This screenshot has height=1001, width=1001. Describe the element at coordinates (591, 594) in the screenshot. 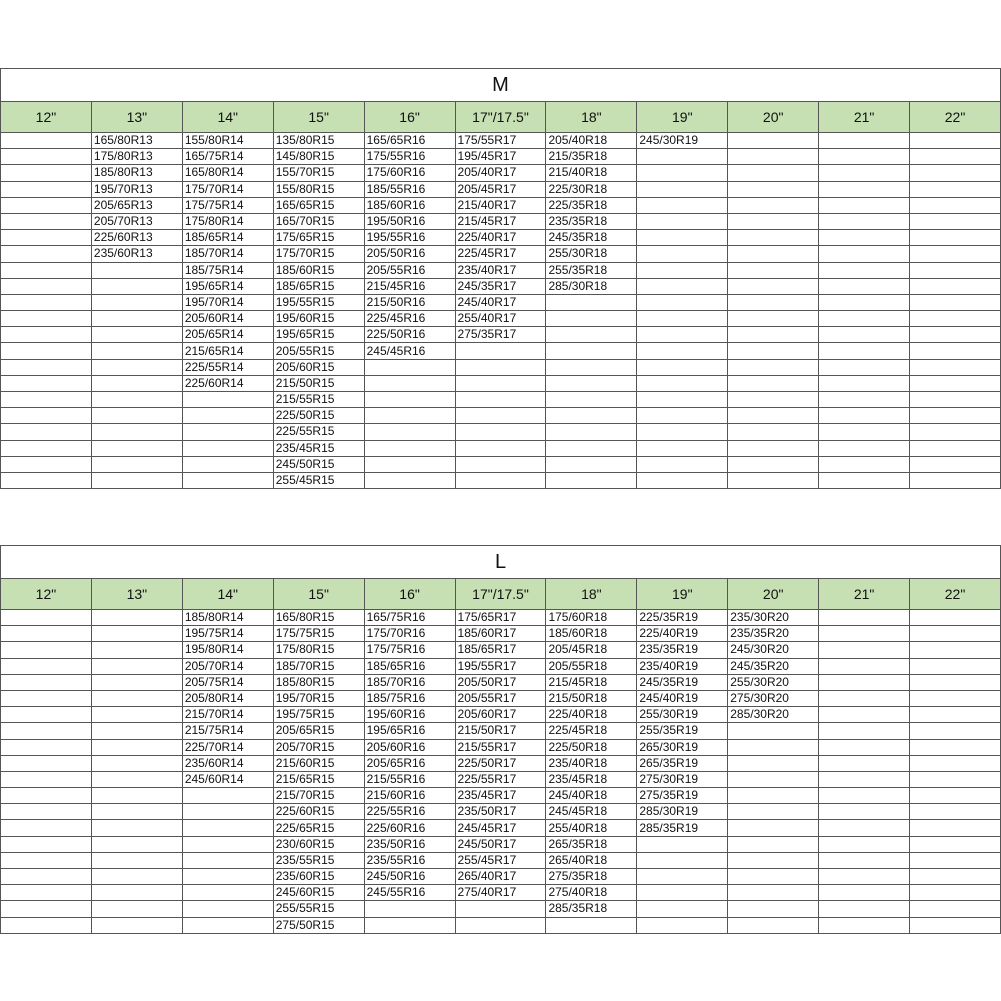

I see `column-header: 18"` at that location.